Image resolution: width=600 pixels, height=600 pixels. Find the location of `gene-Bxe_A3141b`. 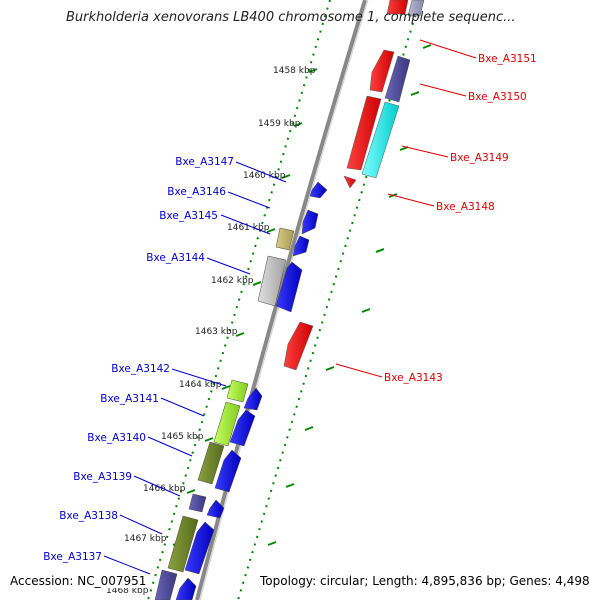

gene-Bxe_A3141b is located at coordinates (242, 428).